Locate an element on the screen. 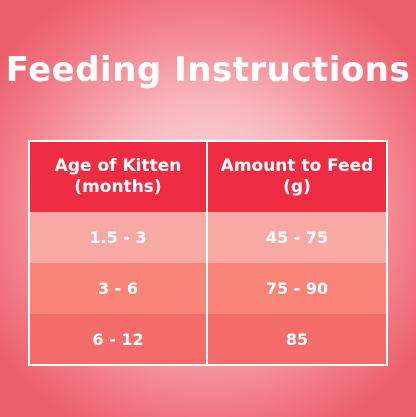 The height and width of the screenshot is (417, 416). row-3-age: 6 - 12 is located at coordinates (119, 339).